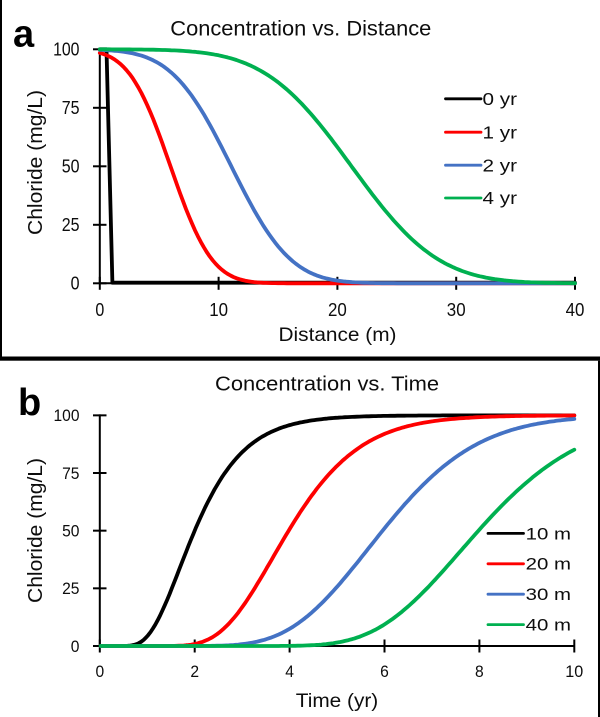 The height and width of the screenshot is (717, 600). I want to click on svg-text: Concentration vs. Time, so click(327, 385).